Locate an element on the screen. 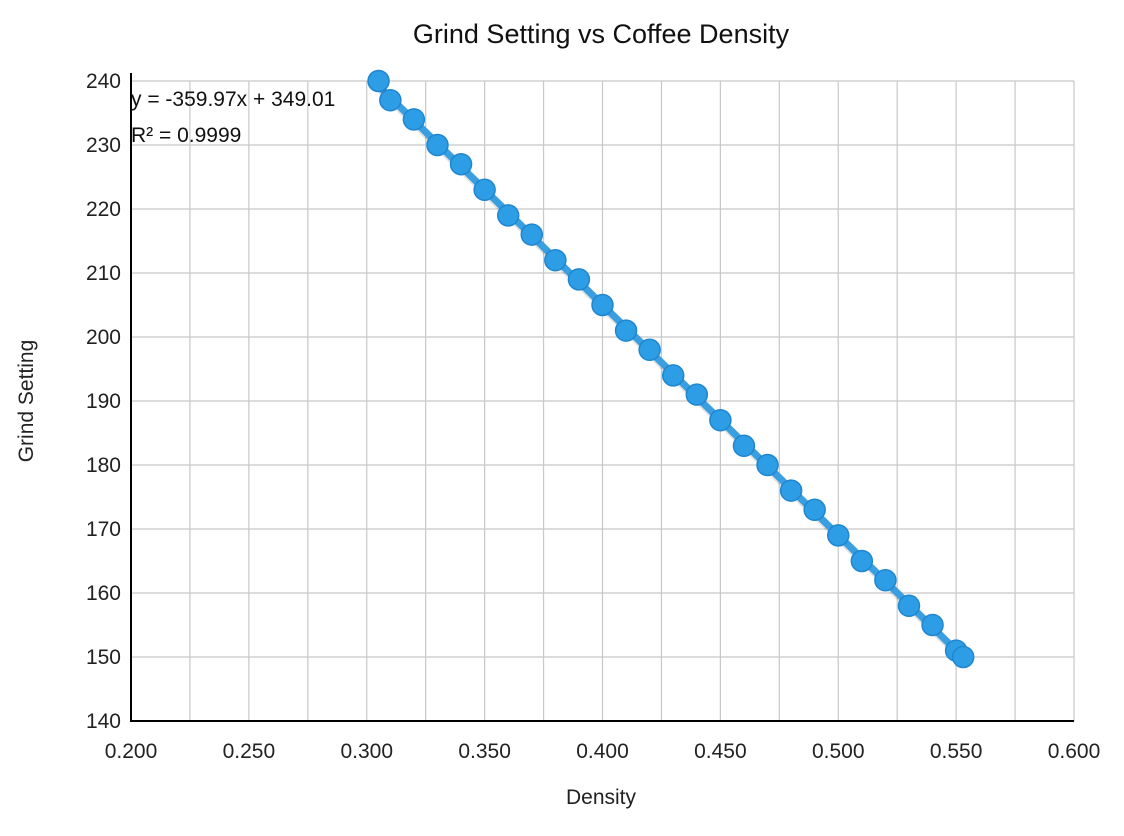 This screenshot has width=1124, height=836. y-tick-label: 220 is located at coordinates (103, 209).